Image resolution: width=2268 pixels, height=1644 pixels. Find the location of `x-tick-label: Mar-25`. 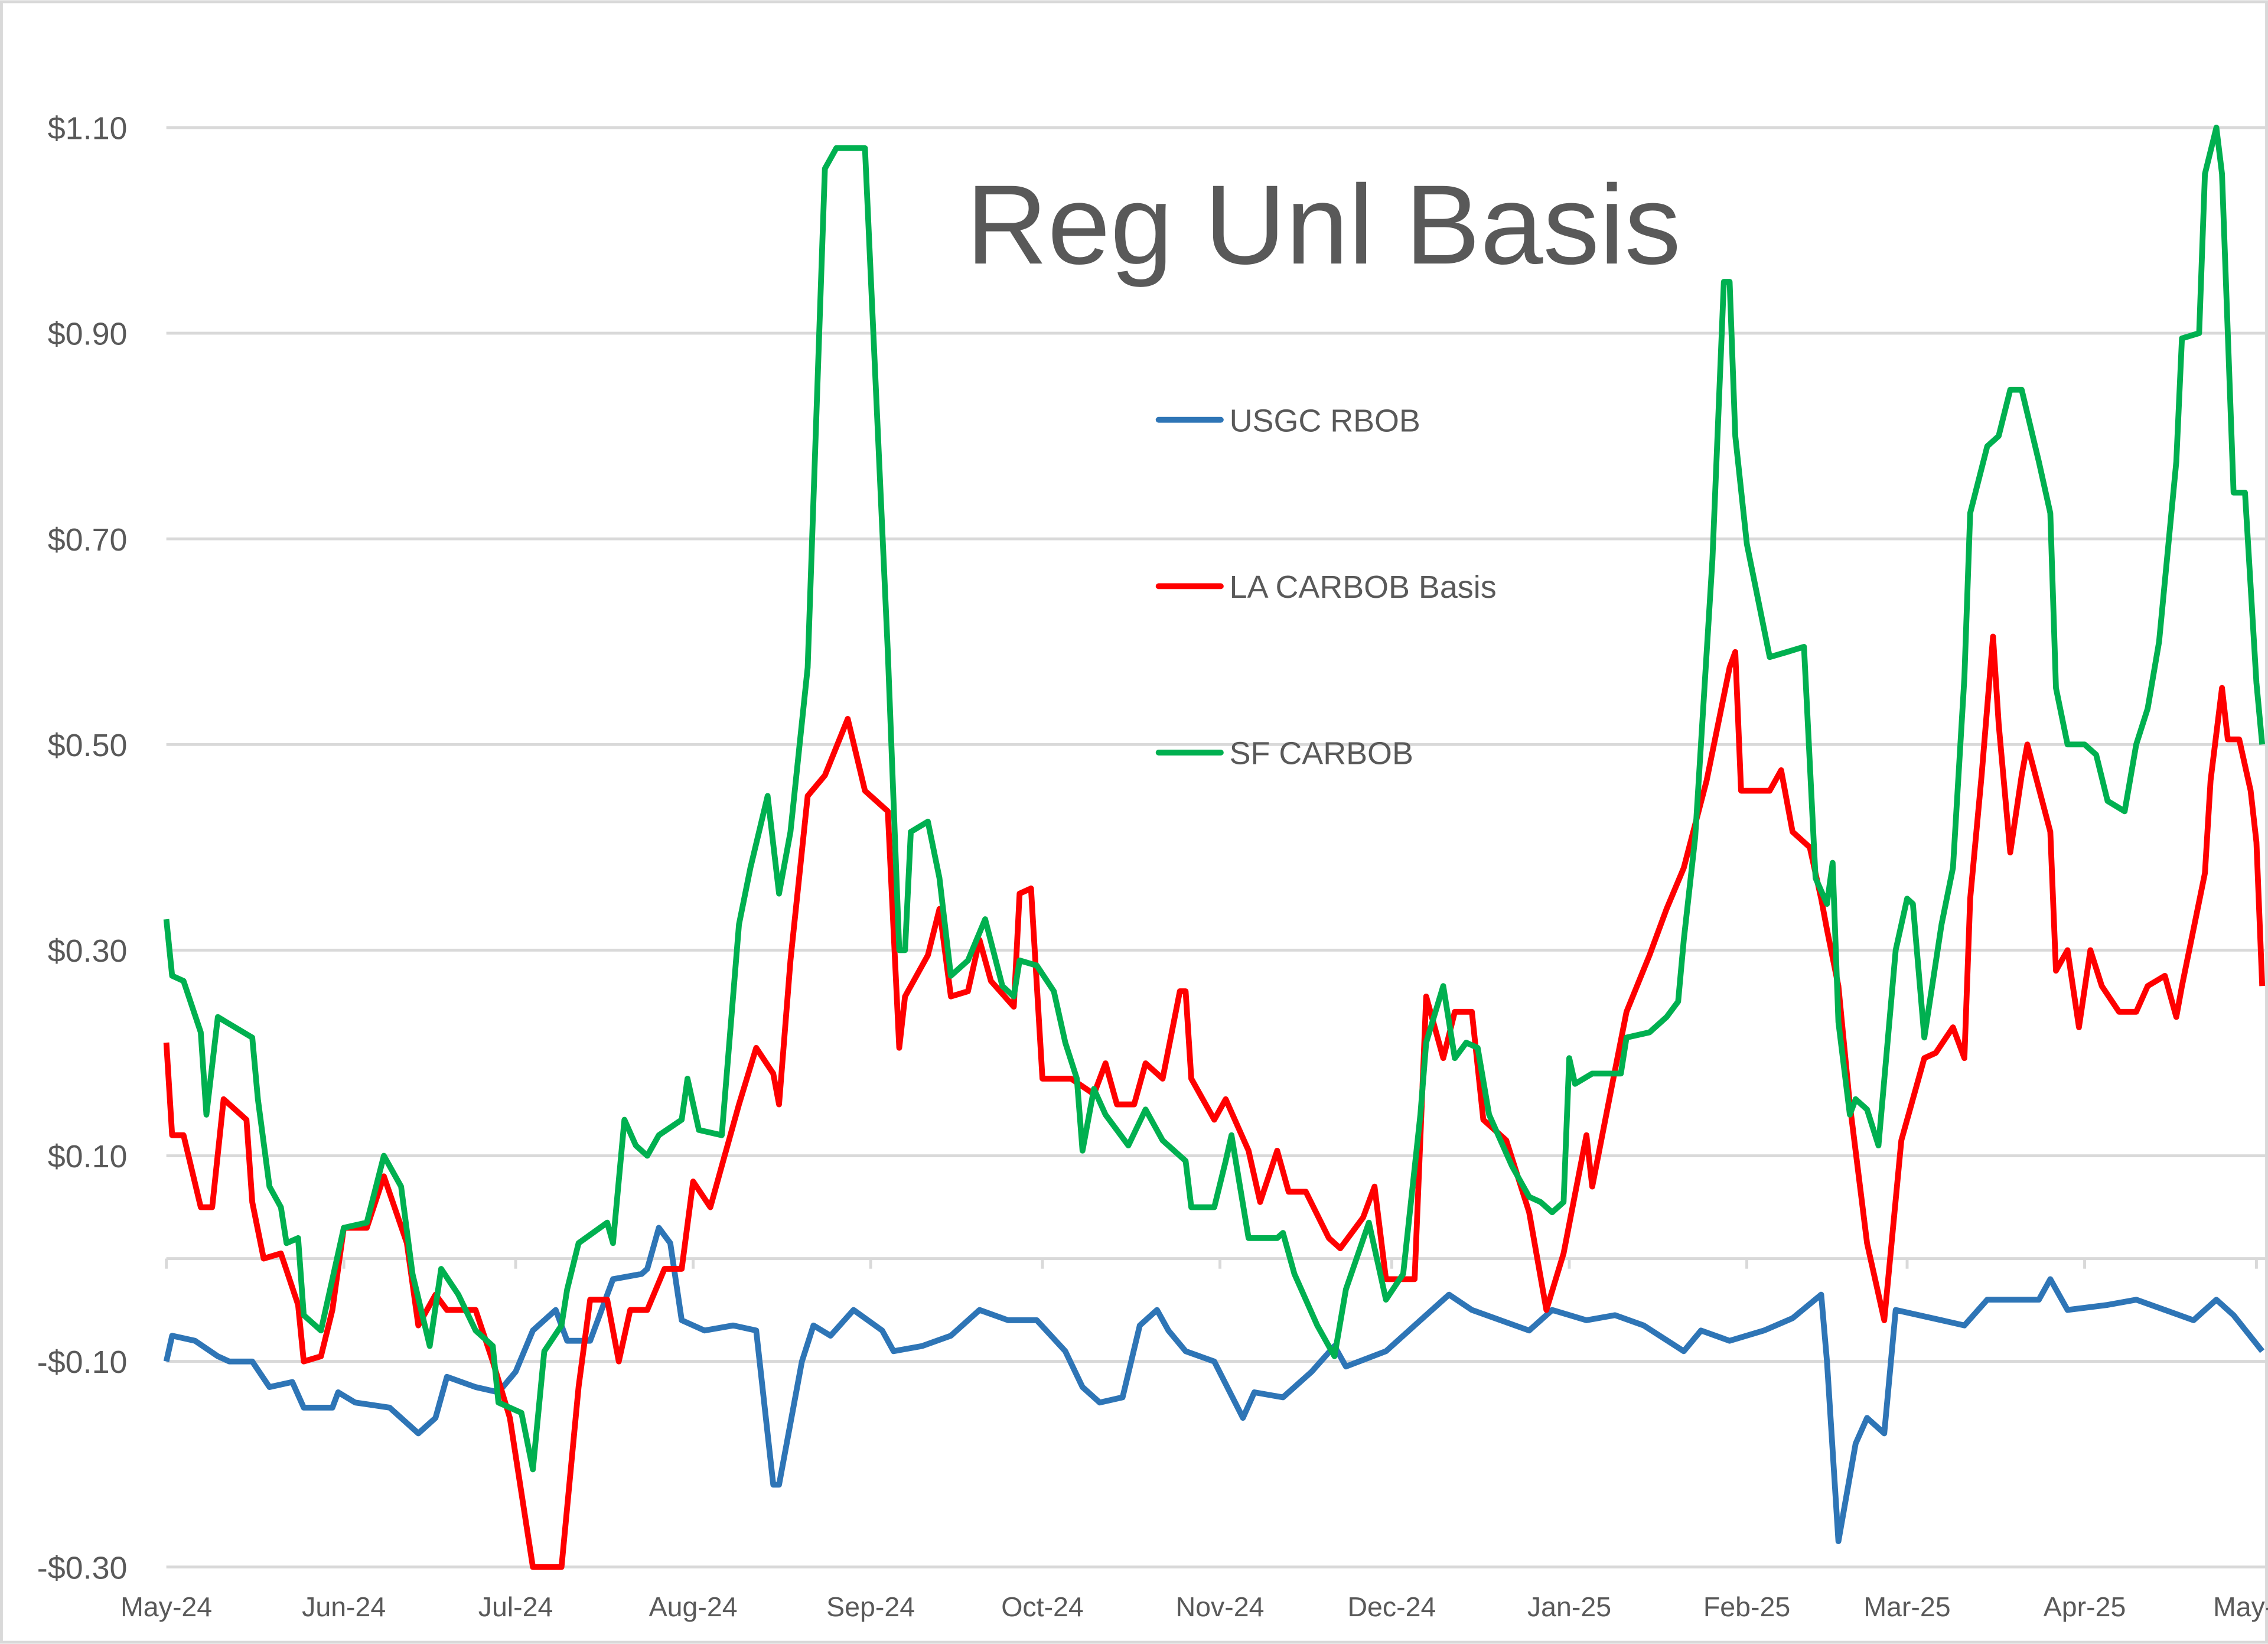

x-tick-label: Mar-25 is located at coordinates (1906, 1606).